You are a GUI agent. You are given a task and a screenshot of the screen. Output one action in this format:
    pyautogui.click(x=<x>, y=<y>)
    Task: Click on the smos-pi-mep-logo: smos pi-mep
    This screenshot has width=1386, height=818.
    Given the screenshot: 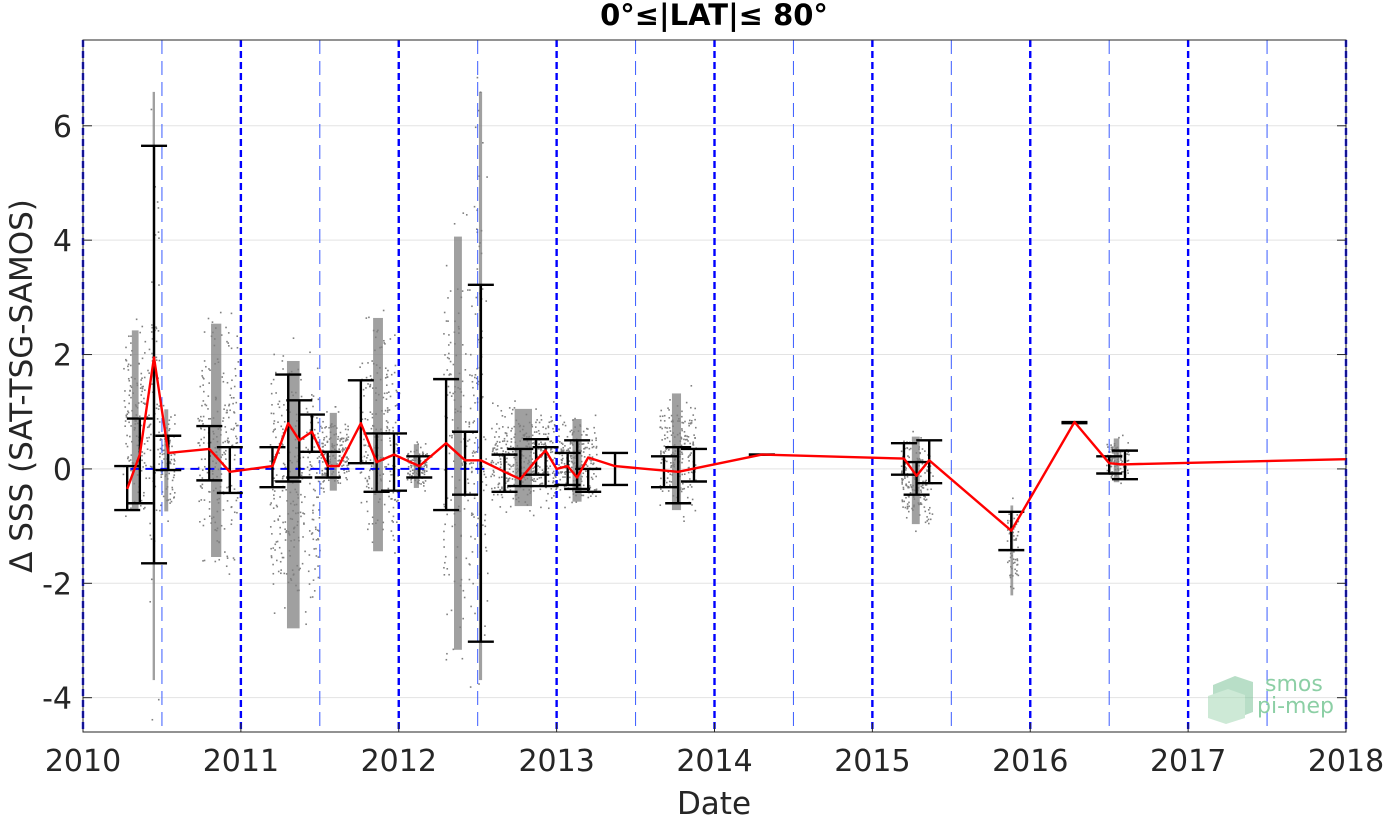 What is the action you would take?
    pyautogui.click(x=1271, y=698)
    